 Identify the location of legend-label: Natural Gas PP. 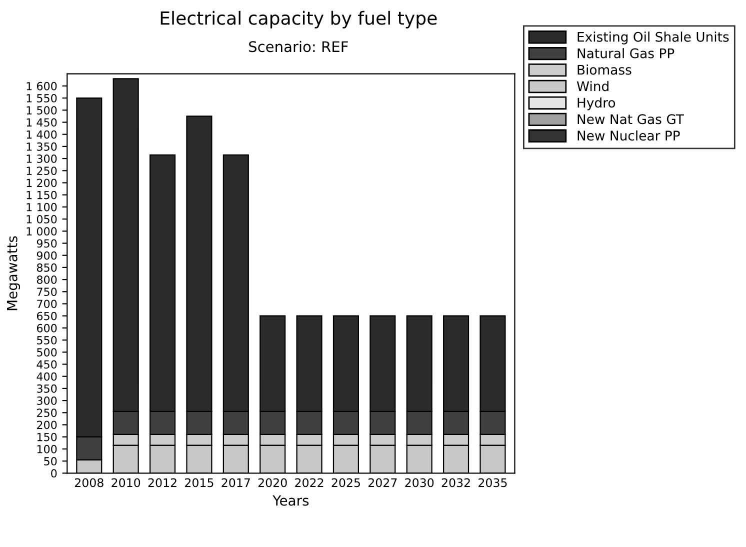
(626, 53).